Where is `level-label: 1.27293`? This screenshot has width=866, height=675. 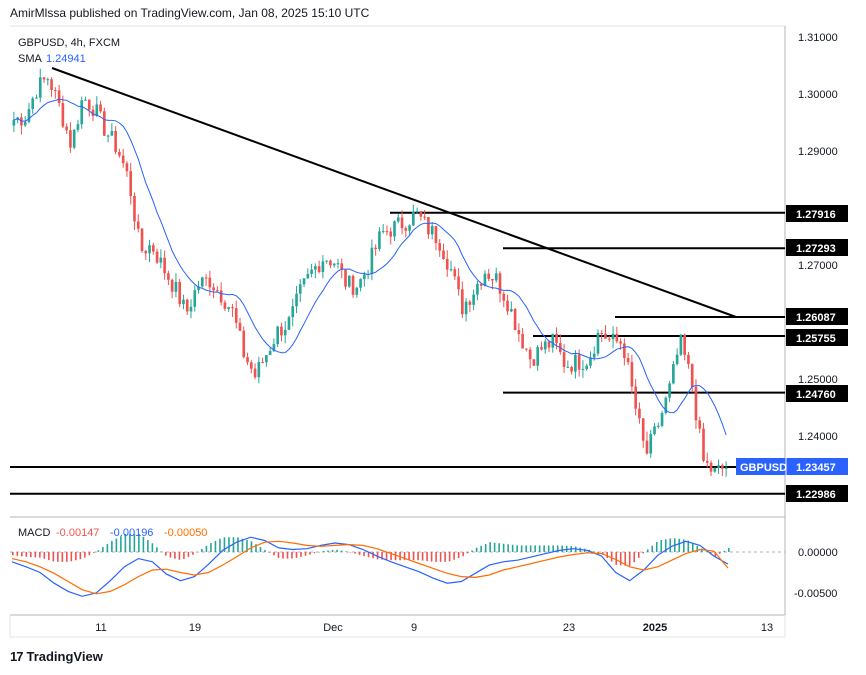 level-label: 1.27293 is located at coordinates (816, 249).